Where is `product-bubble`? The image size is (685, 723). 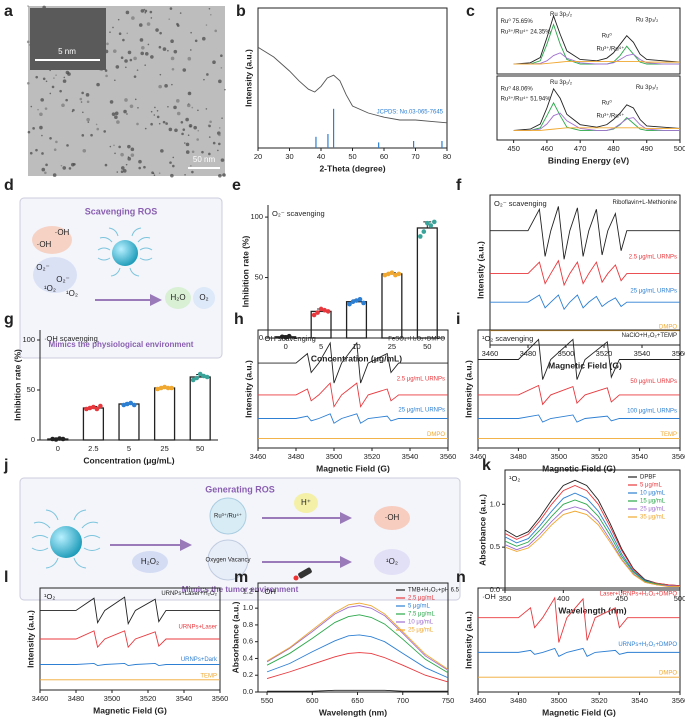
product-bubble is located at coordinates (178, 298).